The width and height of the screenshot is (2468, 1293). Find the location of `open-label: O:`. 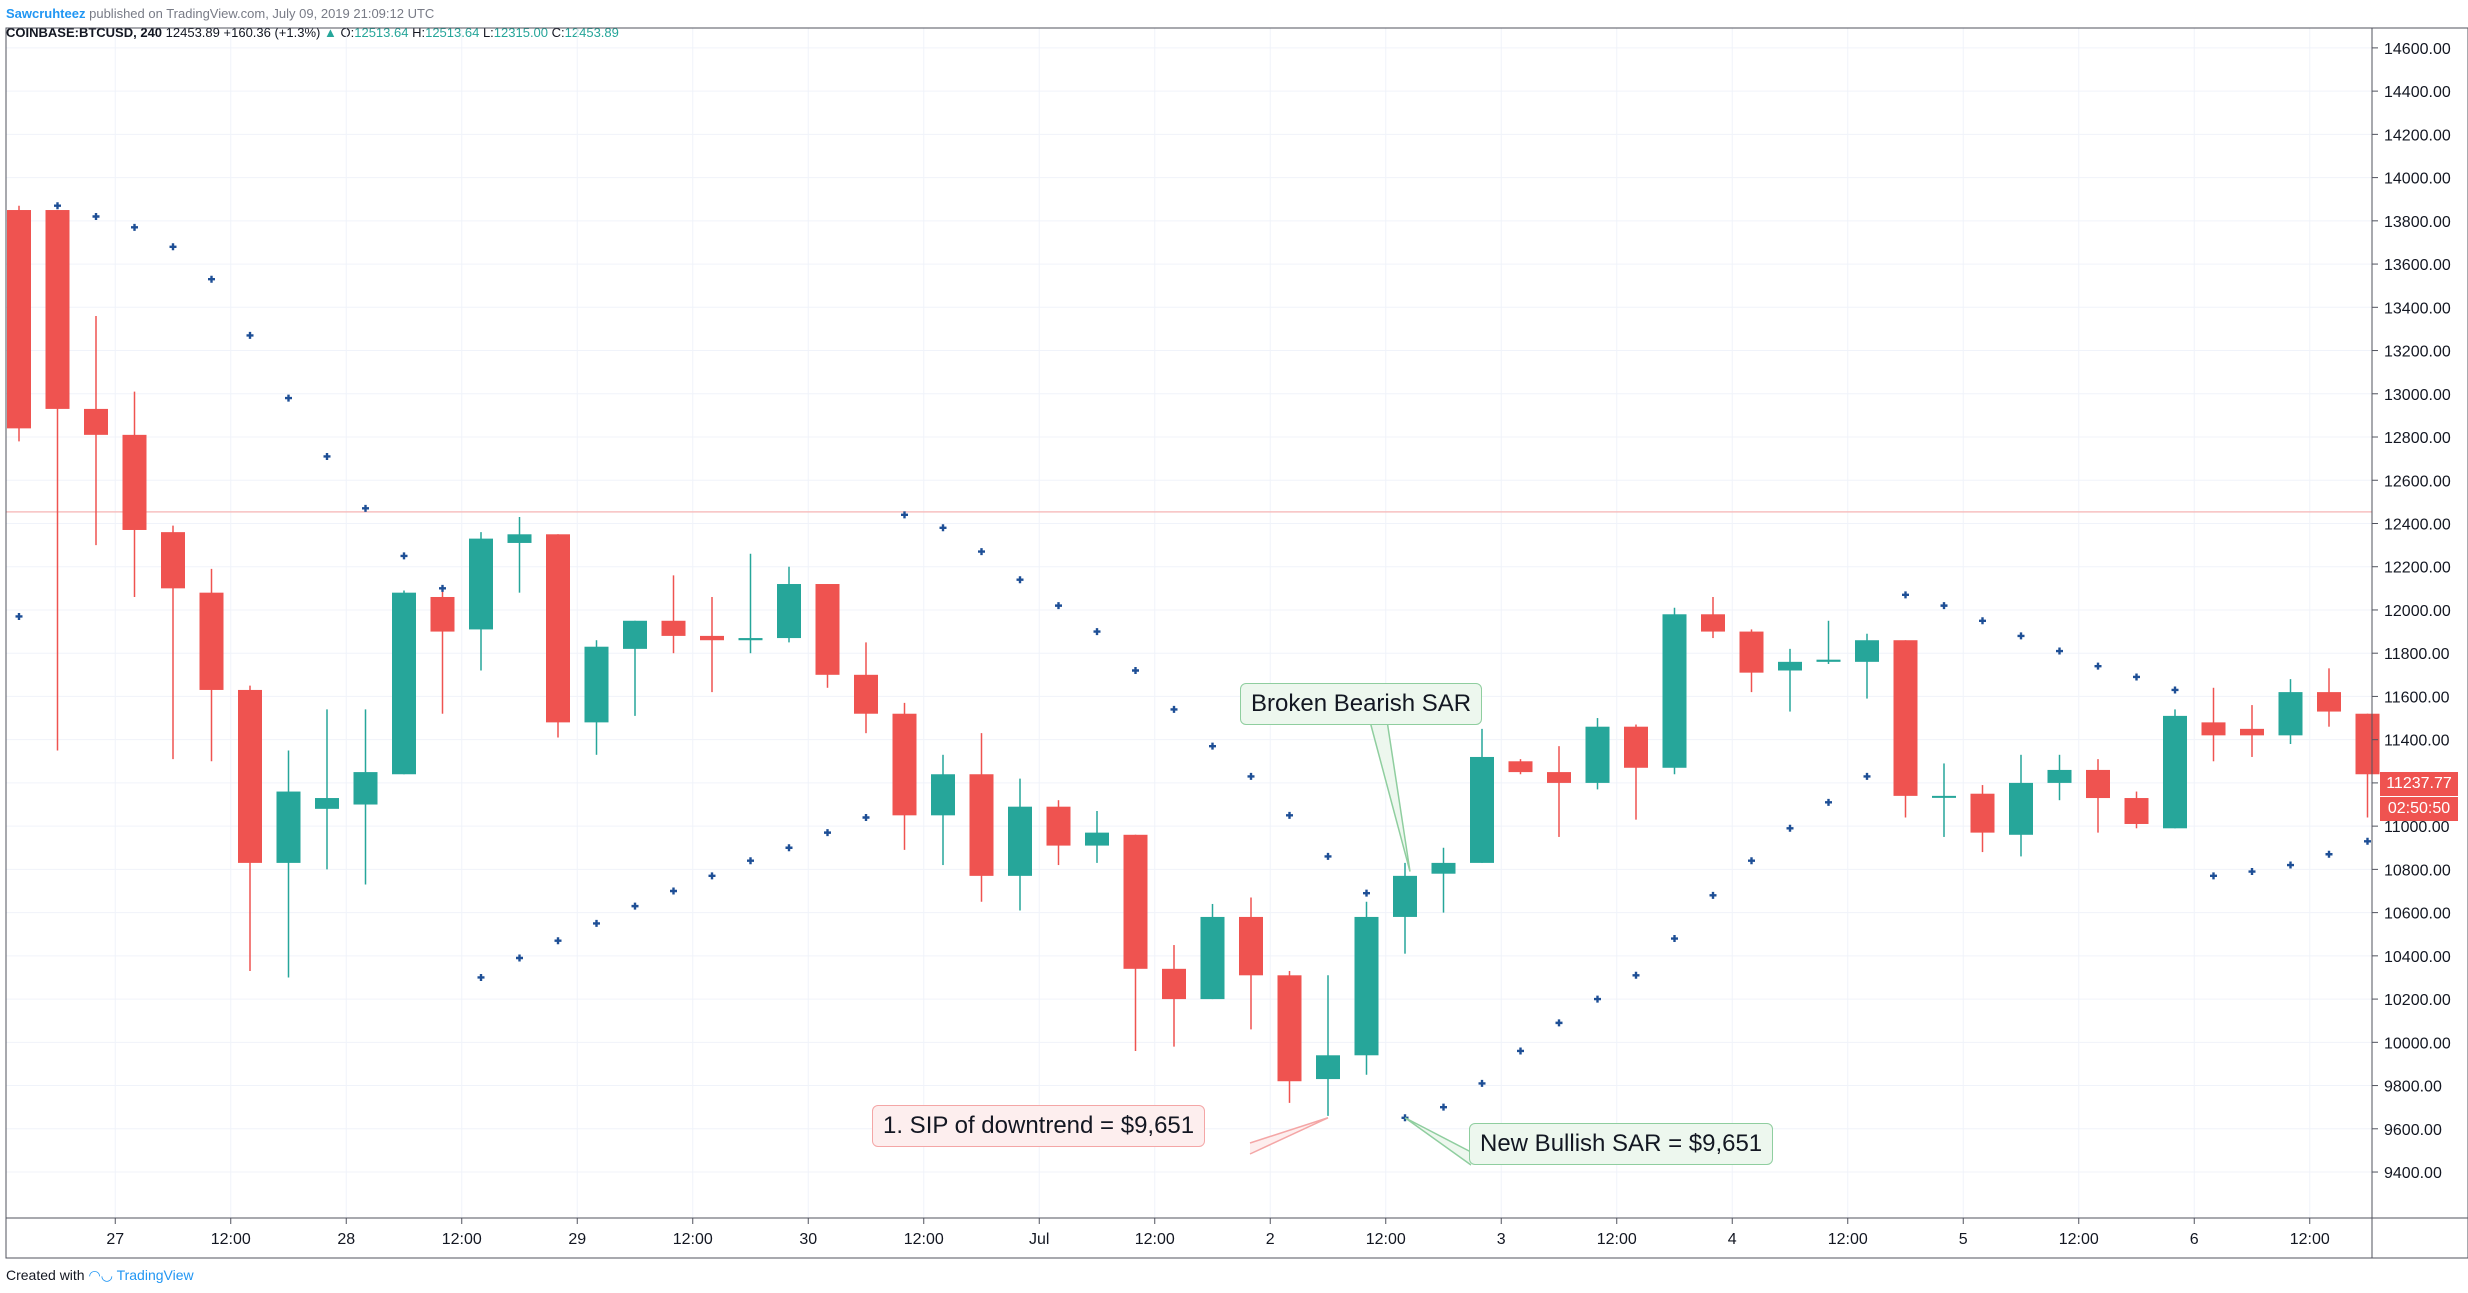

open-label: O: is located at coordinates (347, 32).